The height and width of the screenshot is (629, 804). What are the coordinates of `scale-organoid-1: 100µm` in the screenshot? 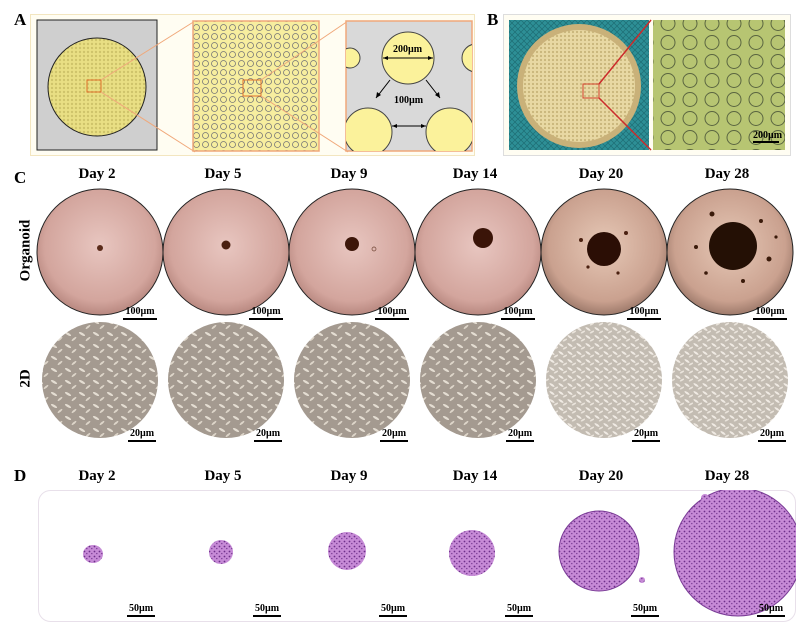 It's located at (140, 313).